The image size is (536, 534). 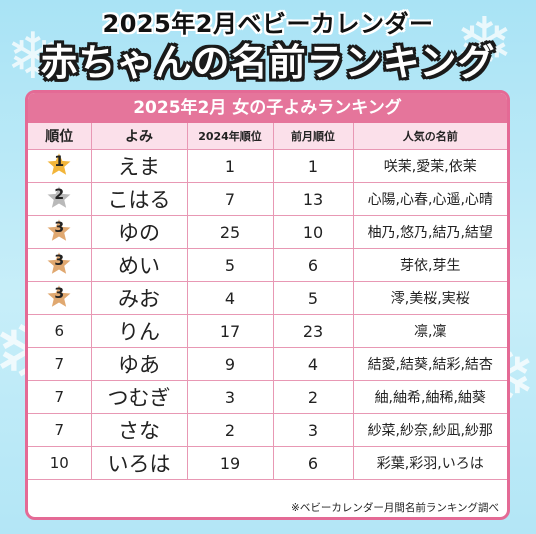 I want to click on table-row: 3 ゆの 25 10 柚乃,悠乃,結乃,結望, so click(x=267, y=232).